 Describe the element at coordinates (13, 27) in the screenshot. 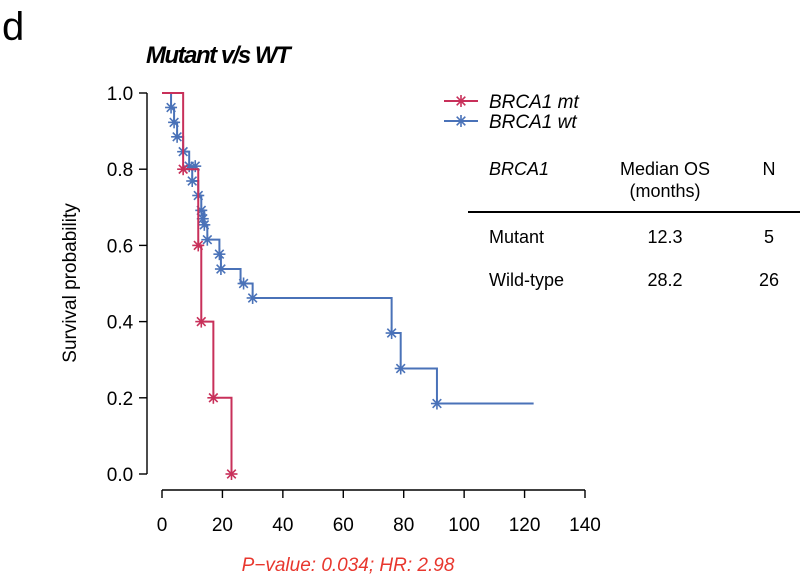

I see `panel-label: d` at that location.